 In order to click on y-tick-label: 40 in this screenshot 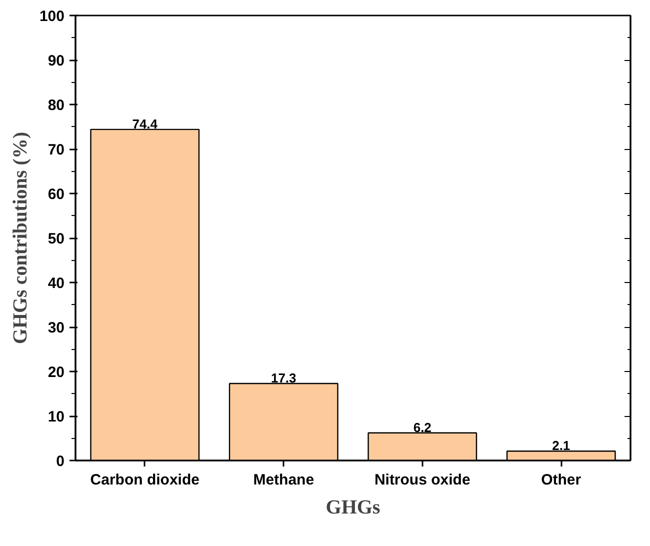, I will do `click(56, 283)`.